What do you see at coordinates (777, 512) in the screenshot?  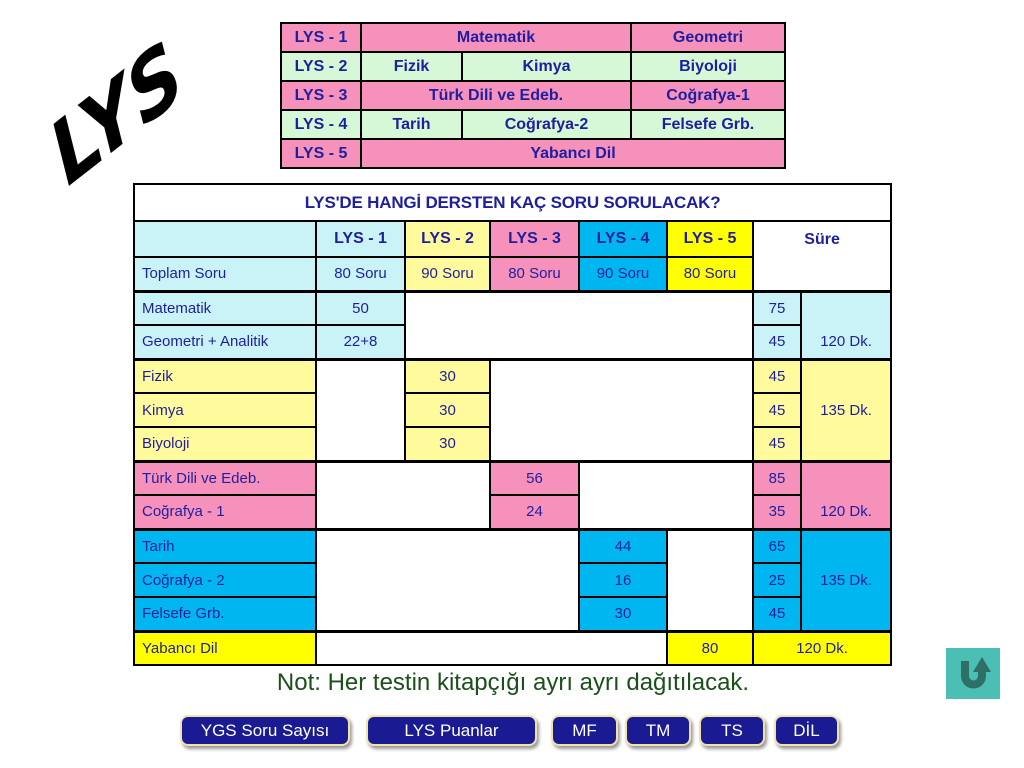 I see `subject-total-cell: 35` at bounding box center [777, 512].